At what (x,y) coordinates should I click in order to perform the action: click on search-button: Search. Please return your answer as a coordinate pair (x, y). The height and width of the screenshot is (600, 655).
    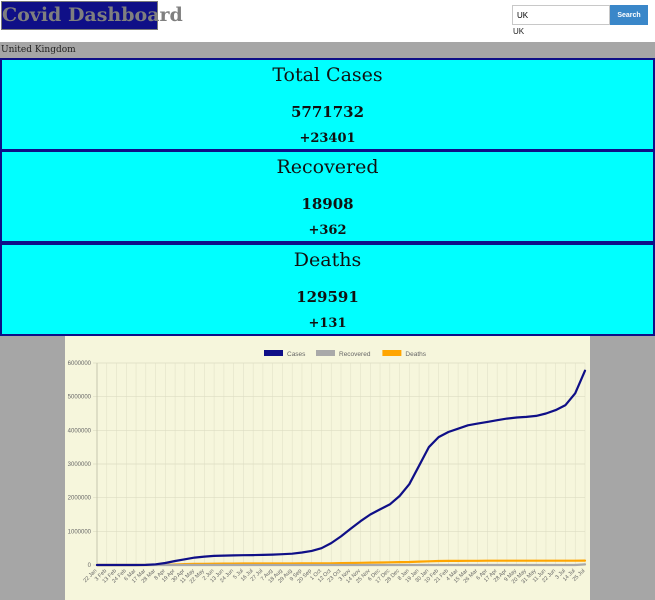
    Looking at the image, I should click on (629, 15).